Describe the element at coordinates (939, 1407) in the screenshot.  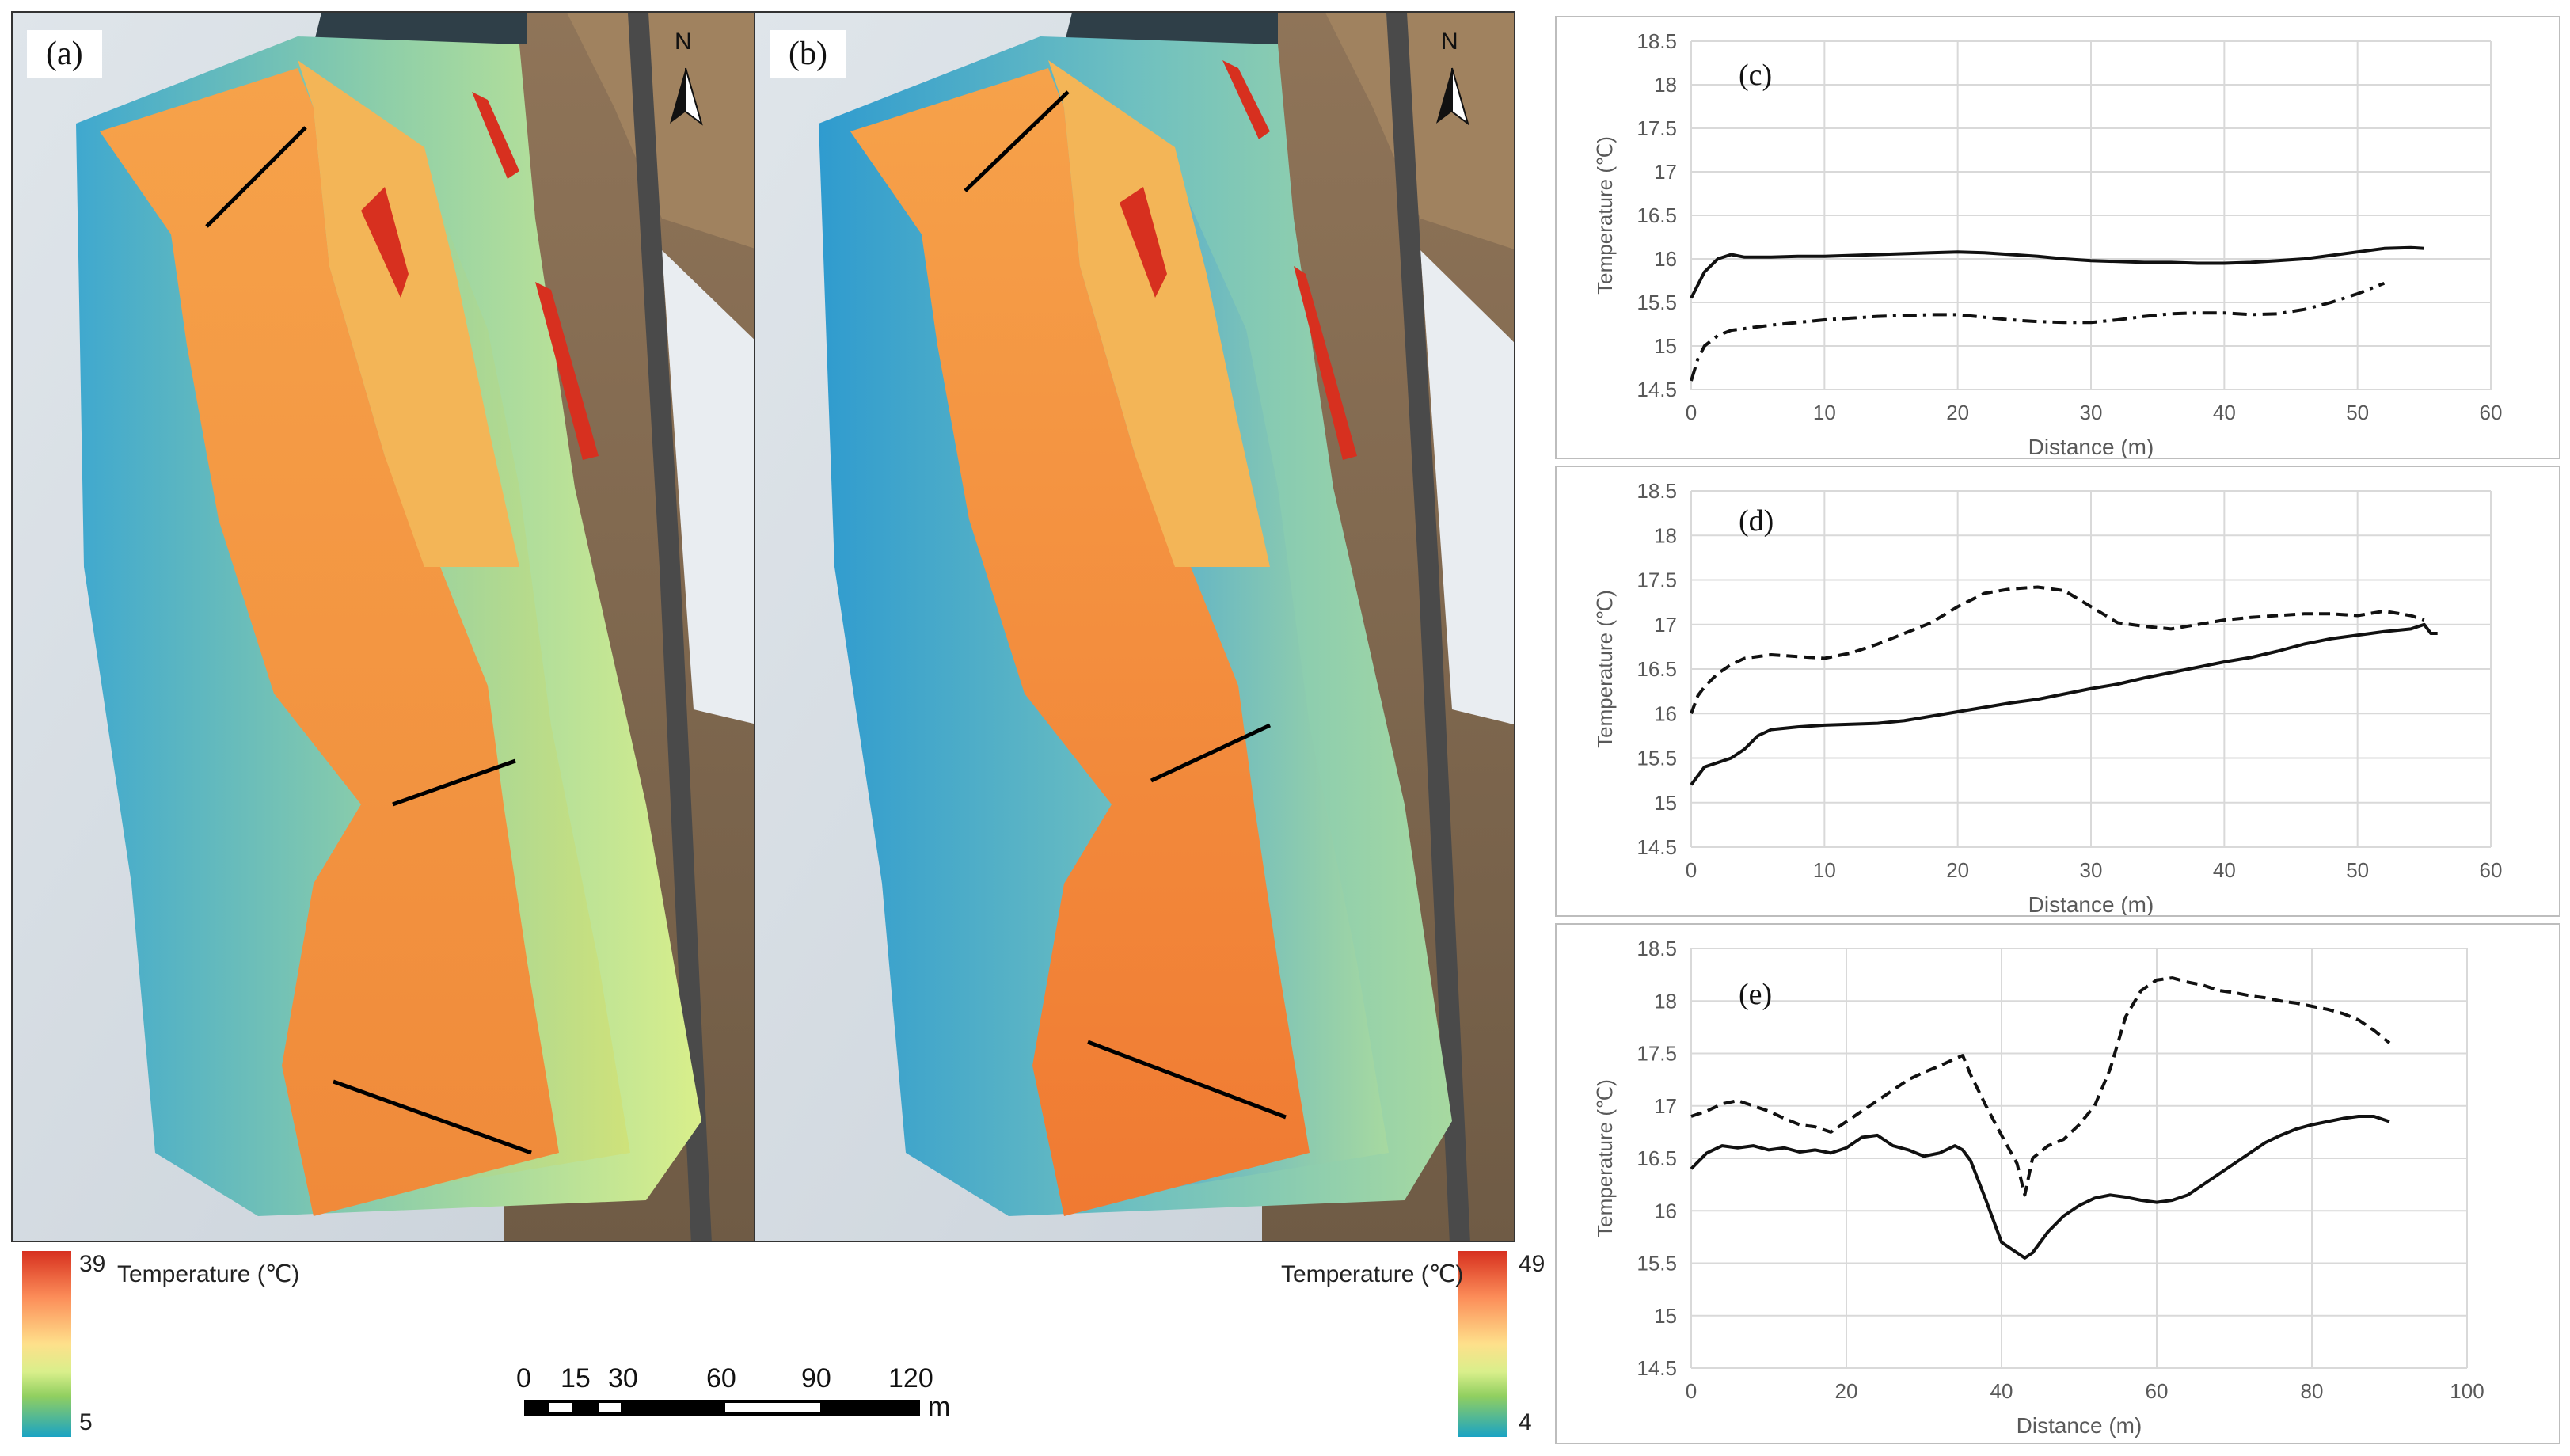
I see `scalebar-unit: m` at that location.